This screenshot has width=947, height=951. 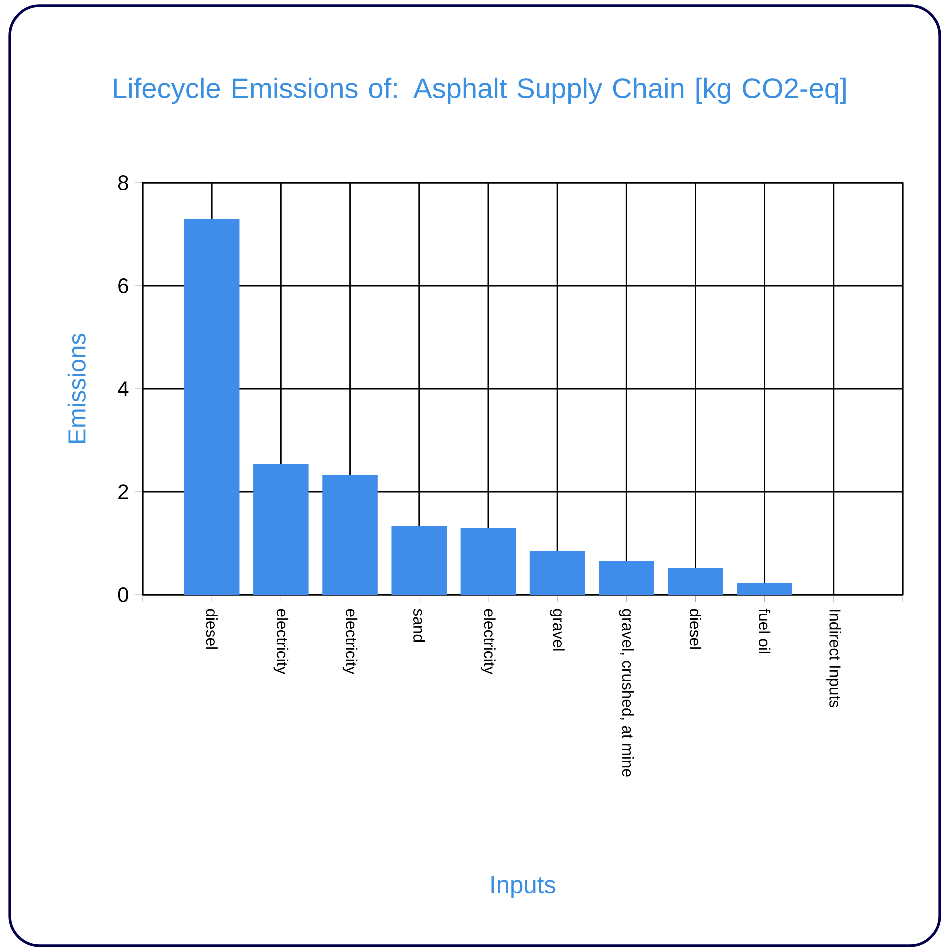 What do you see at coordinates (77, 389) in the screenshot?
I see `y-axis-title: Emissions` at bounding box center [77, 389].